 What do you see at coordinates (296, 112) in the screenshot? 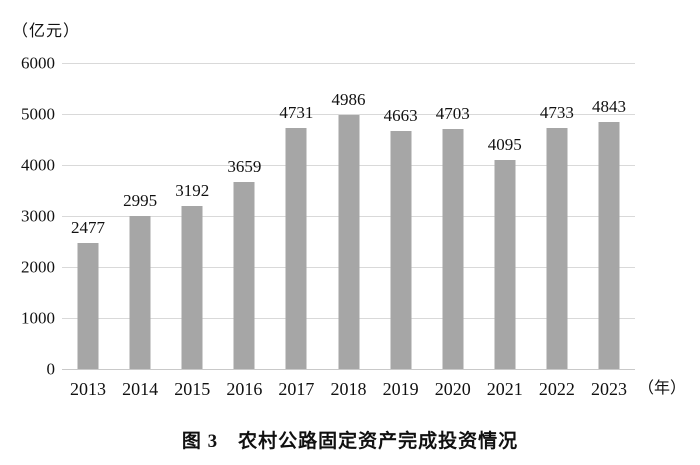
I see `bar-value-label: 4731` at bounding box center [296, 112].